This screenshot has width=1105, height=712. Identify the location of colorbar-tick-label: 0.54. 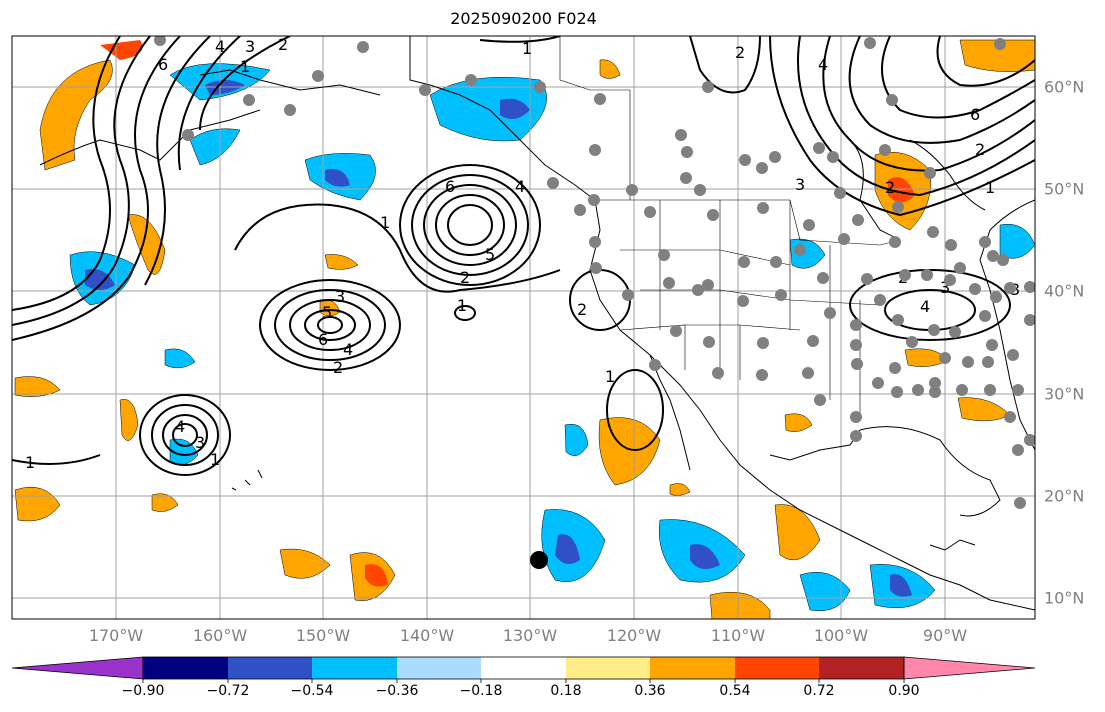
(735, 691).